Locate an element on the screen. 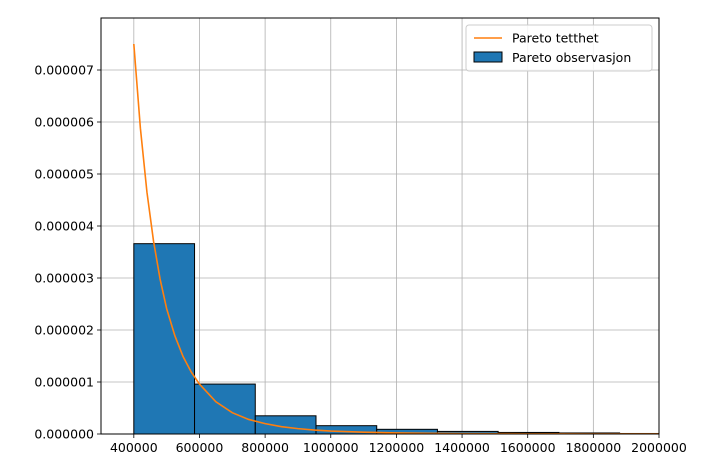 This screenshot has height=472, width=710. legend-bar-swatch is located at coordinates (488, 57).